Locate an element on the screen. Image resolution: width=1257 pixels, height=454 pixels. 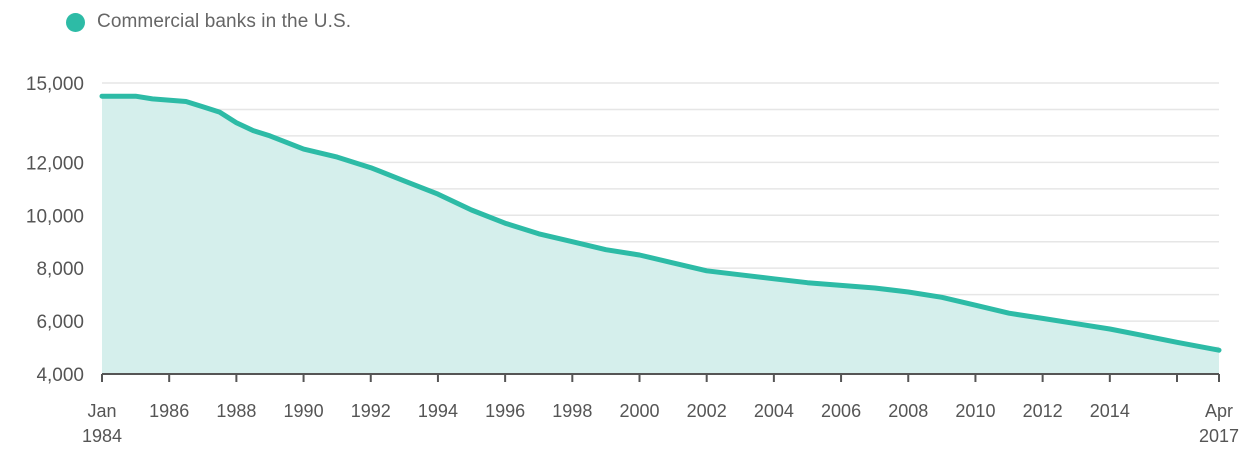
y-tick-label: 6,000 is located at coordinates (60, 322).